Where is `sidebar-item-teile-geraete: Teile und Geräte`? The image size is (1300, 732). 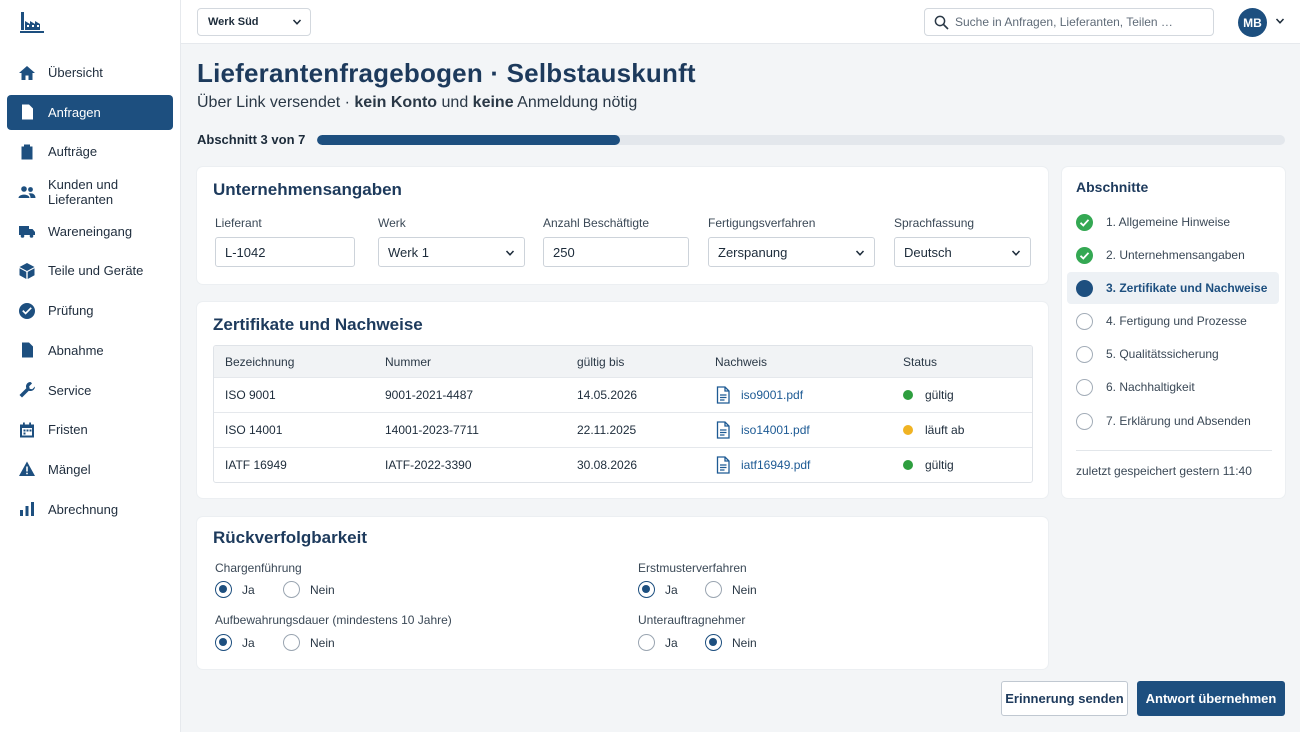 sidebar-item-teile-geraete: Teile und Geräte is located at coordinates (90, 270).